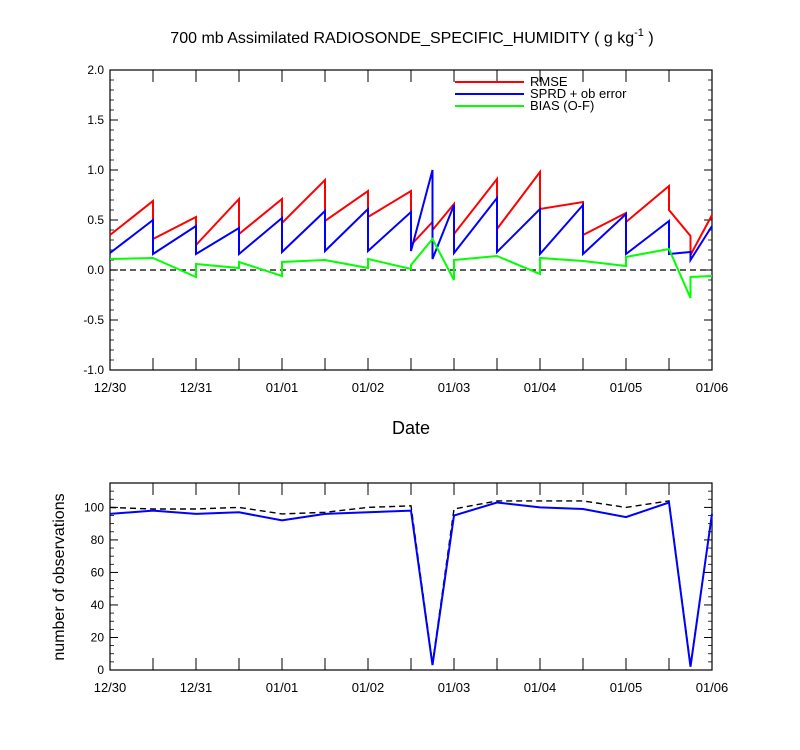 This screenshot has height=750, width=800. Describe the element at coordinates (540, 387) in the screenshot. I see `top-x-tick-label: 01/04` at that location.